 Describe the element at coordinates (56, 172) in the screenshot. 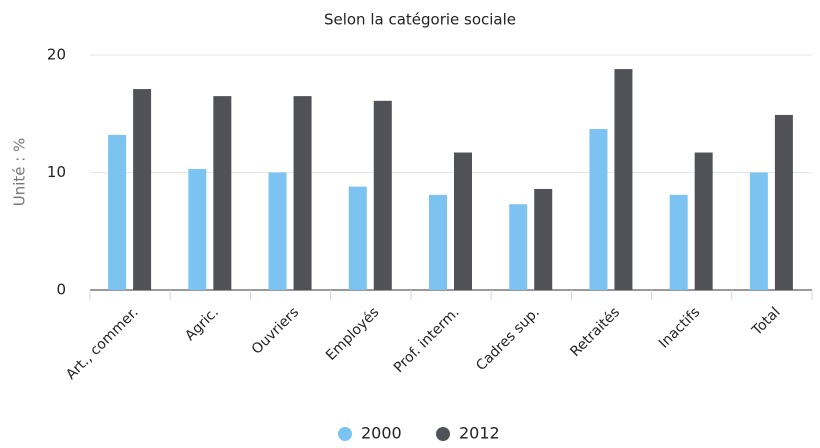

I see `y-tick-label: 10` at that location.